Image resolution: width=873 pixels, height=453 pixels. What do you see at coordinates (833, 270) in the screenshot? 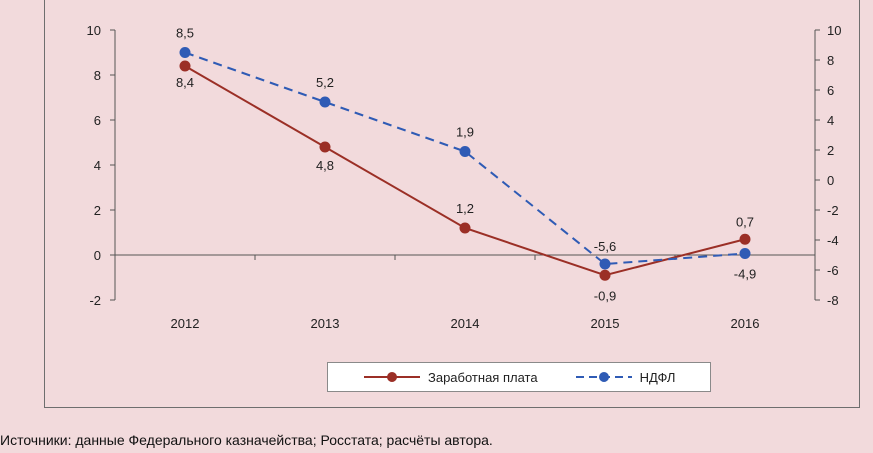
I see `right-y-tick-label: -6` at bounding box center [833, 270].